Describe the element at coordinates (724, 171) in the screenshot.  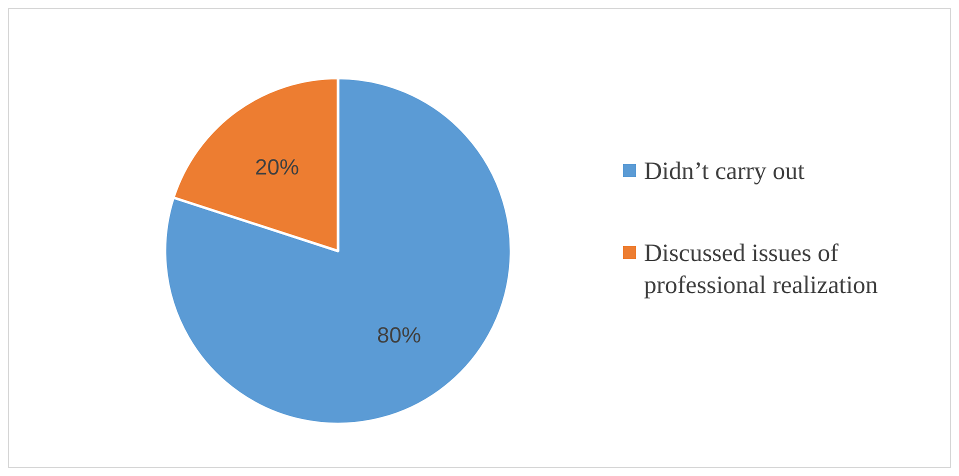
I see `legend-label: Didn’t carry out` at that location.